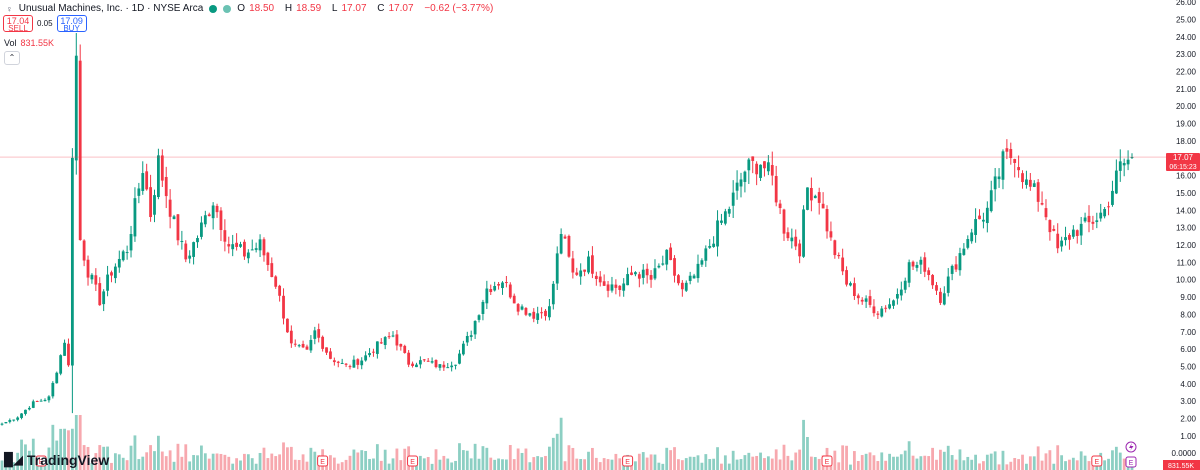 The width and height of the screenshot is (1200, 470). Describe the element at coordinates (309, 8) in the screenshot. I see `high-value: 18.59` at that location.